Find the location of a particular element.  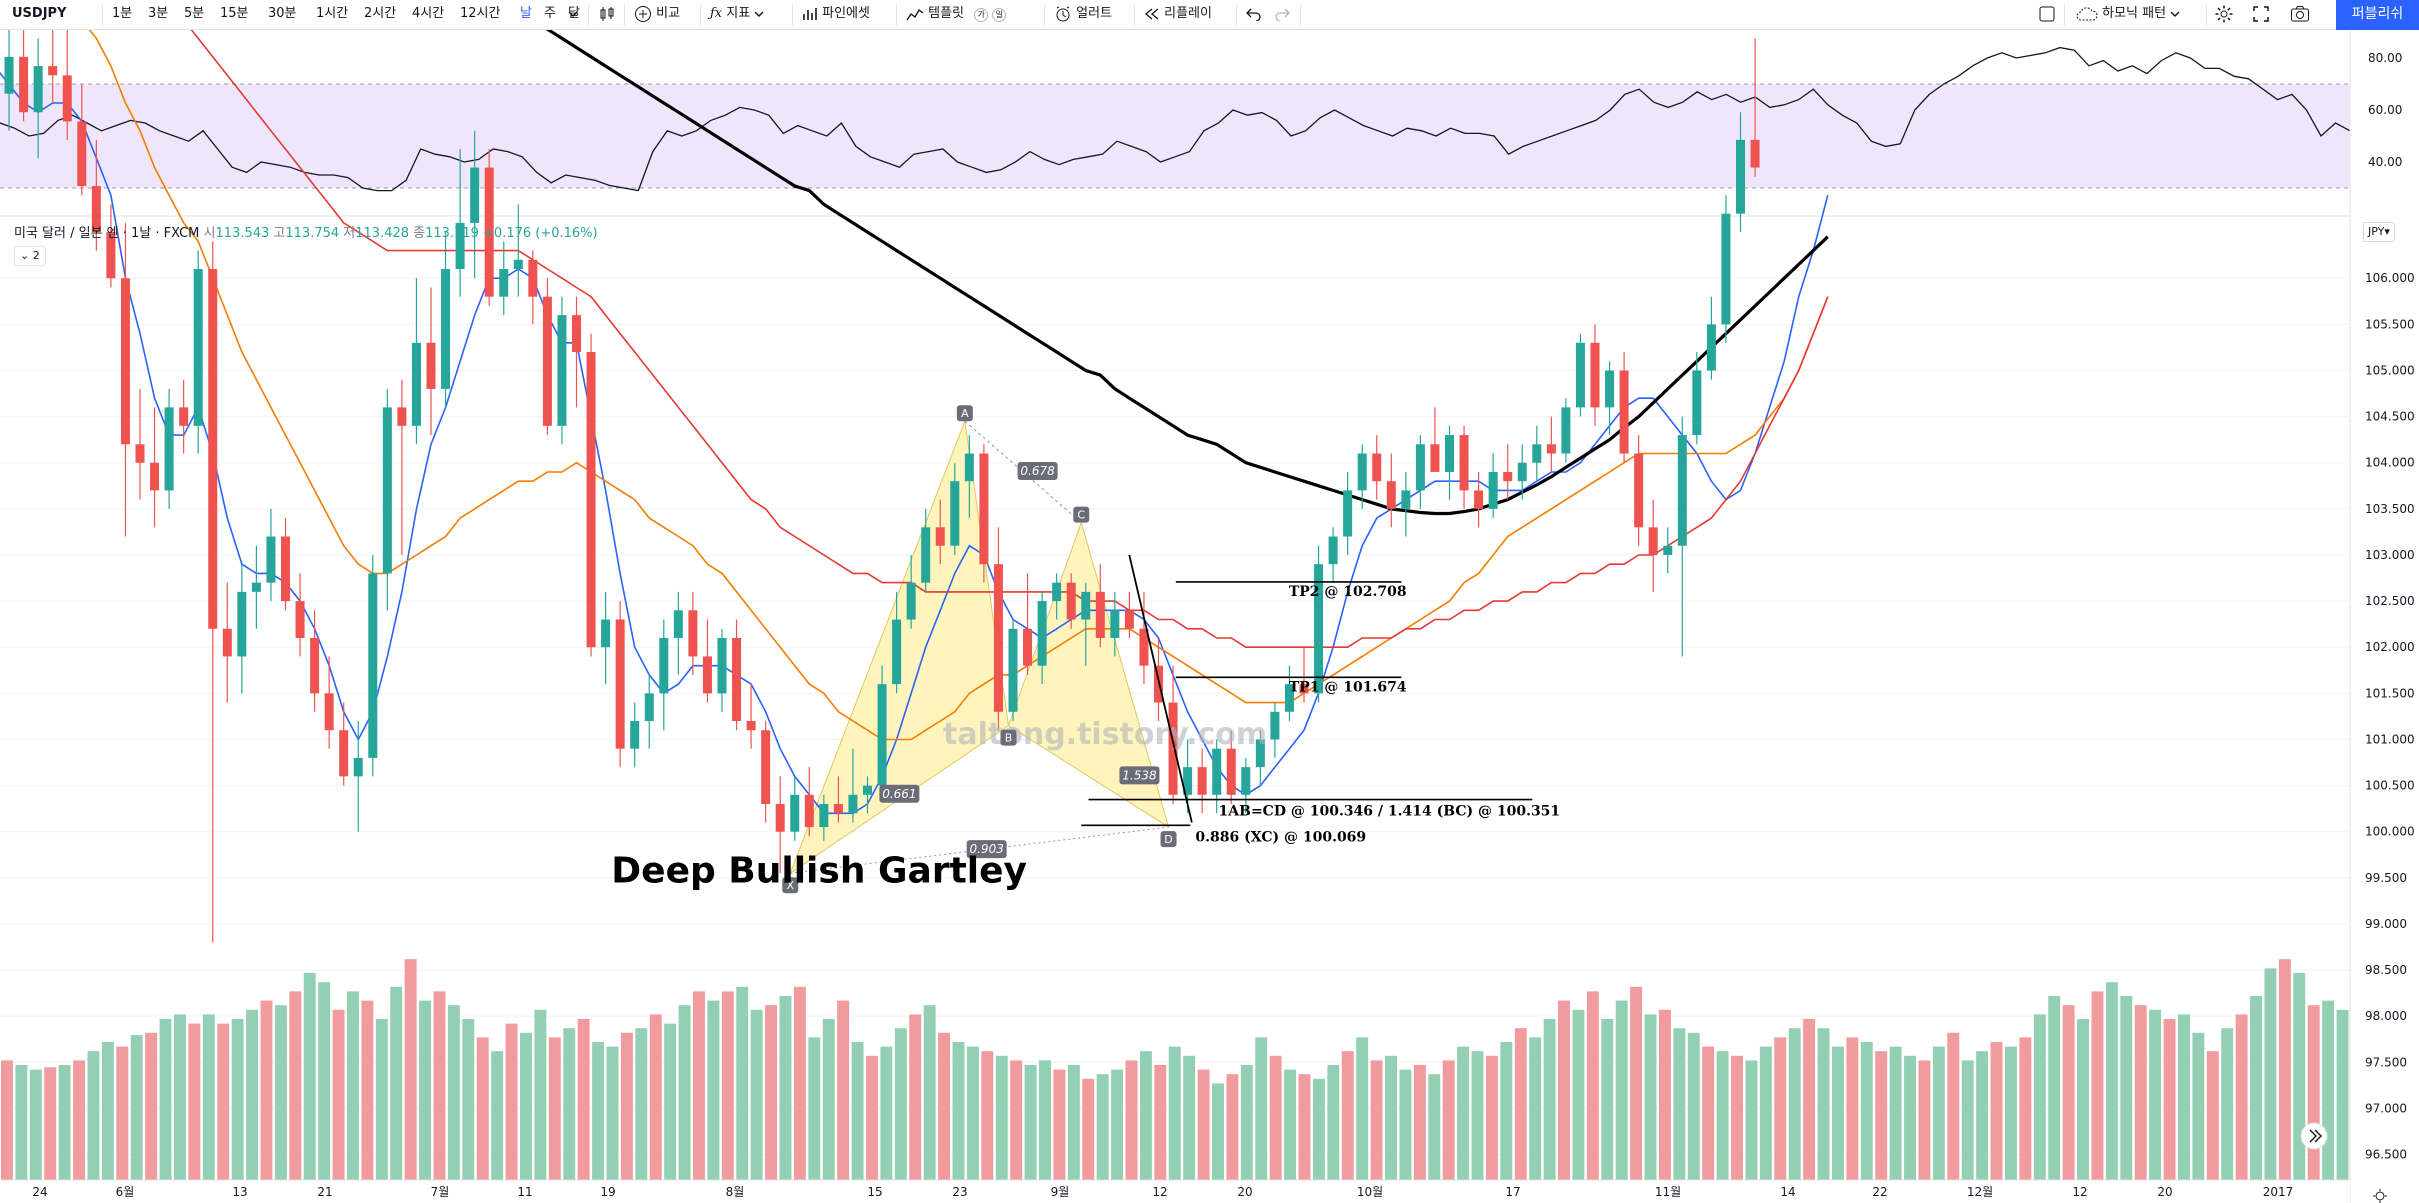

interval-tab: 날 is located at coordinates (526, 13).